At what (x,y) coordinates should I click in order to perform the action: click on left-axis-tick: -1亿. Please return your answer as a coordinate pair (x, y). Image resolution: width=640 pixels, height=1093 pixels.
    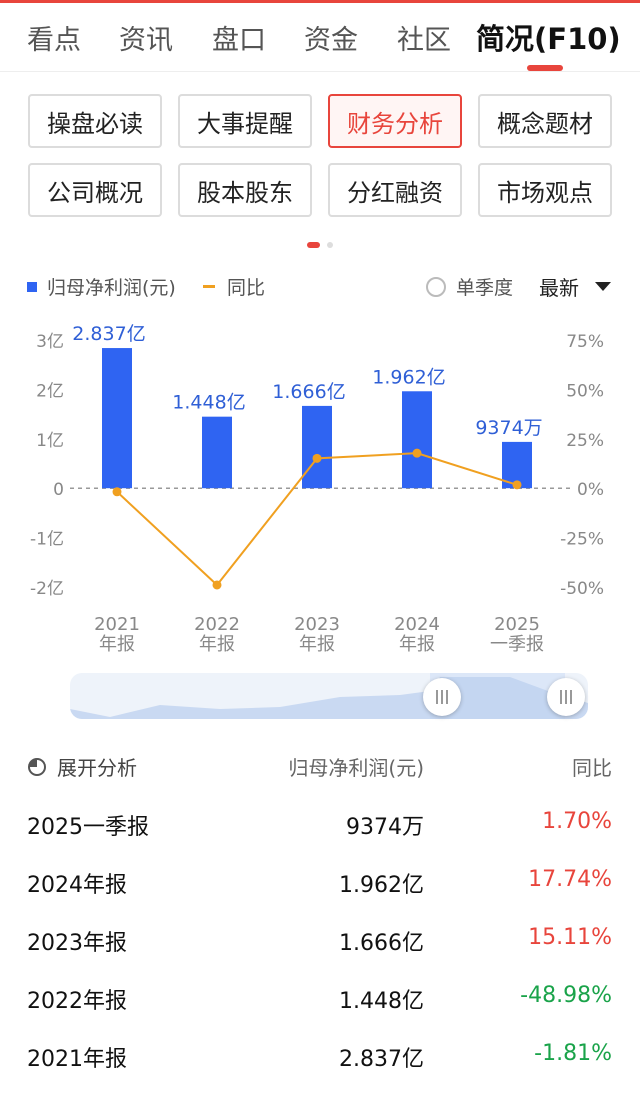
    Looking at the image, I should click on (47, 540).